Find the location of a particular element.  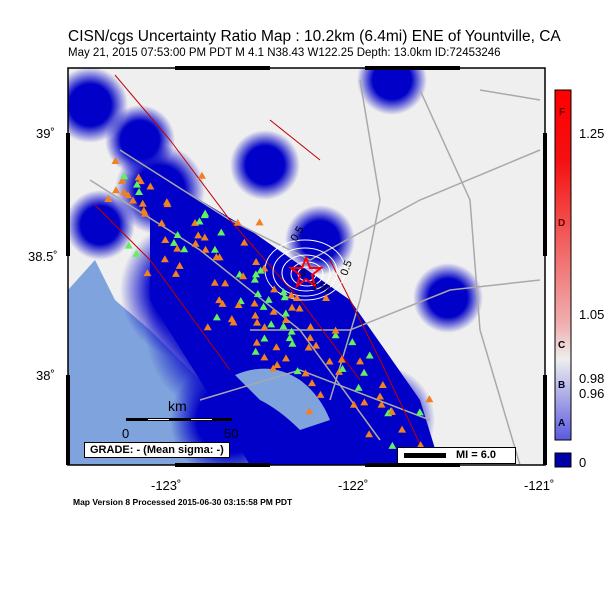

fault-legend-bar is located at coordinates (425, 455).